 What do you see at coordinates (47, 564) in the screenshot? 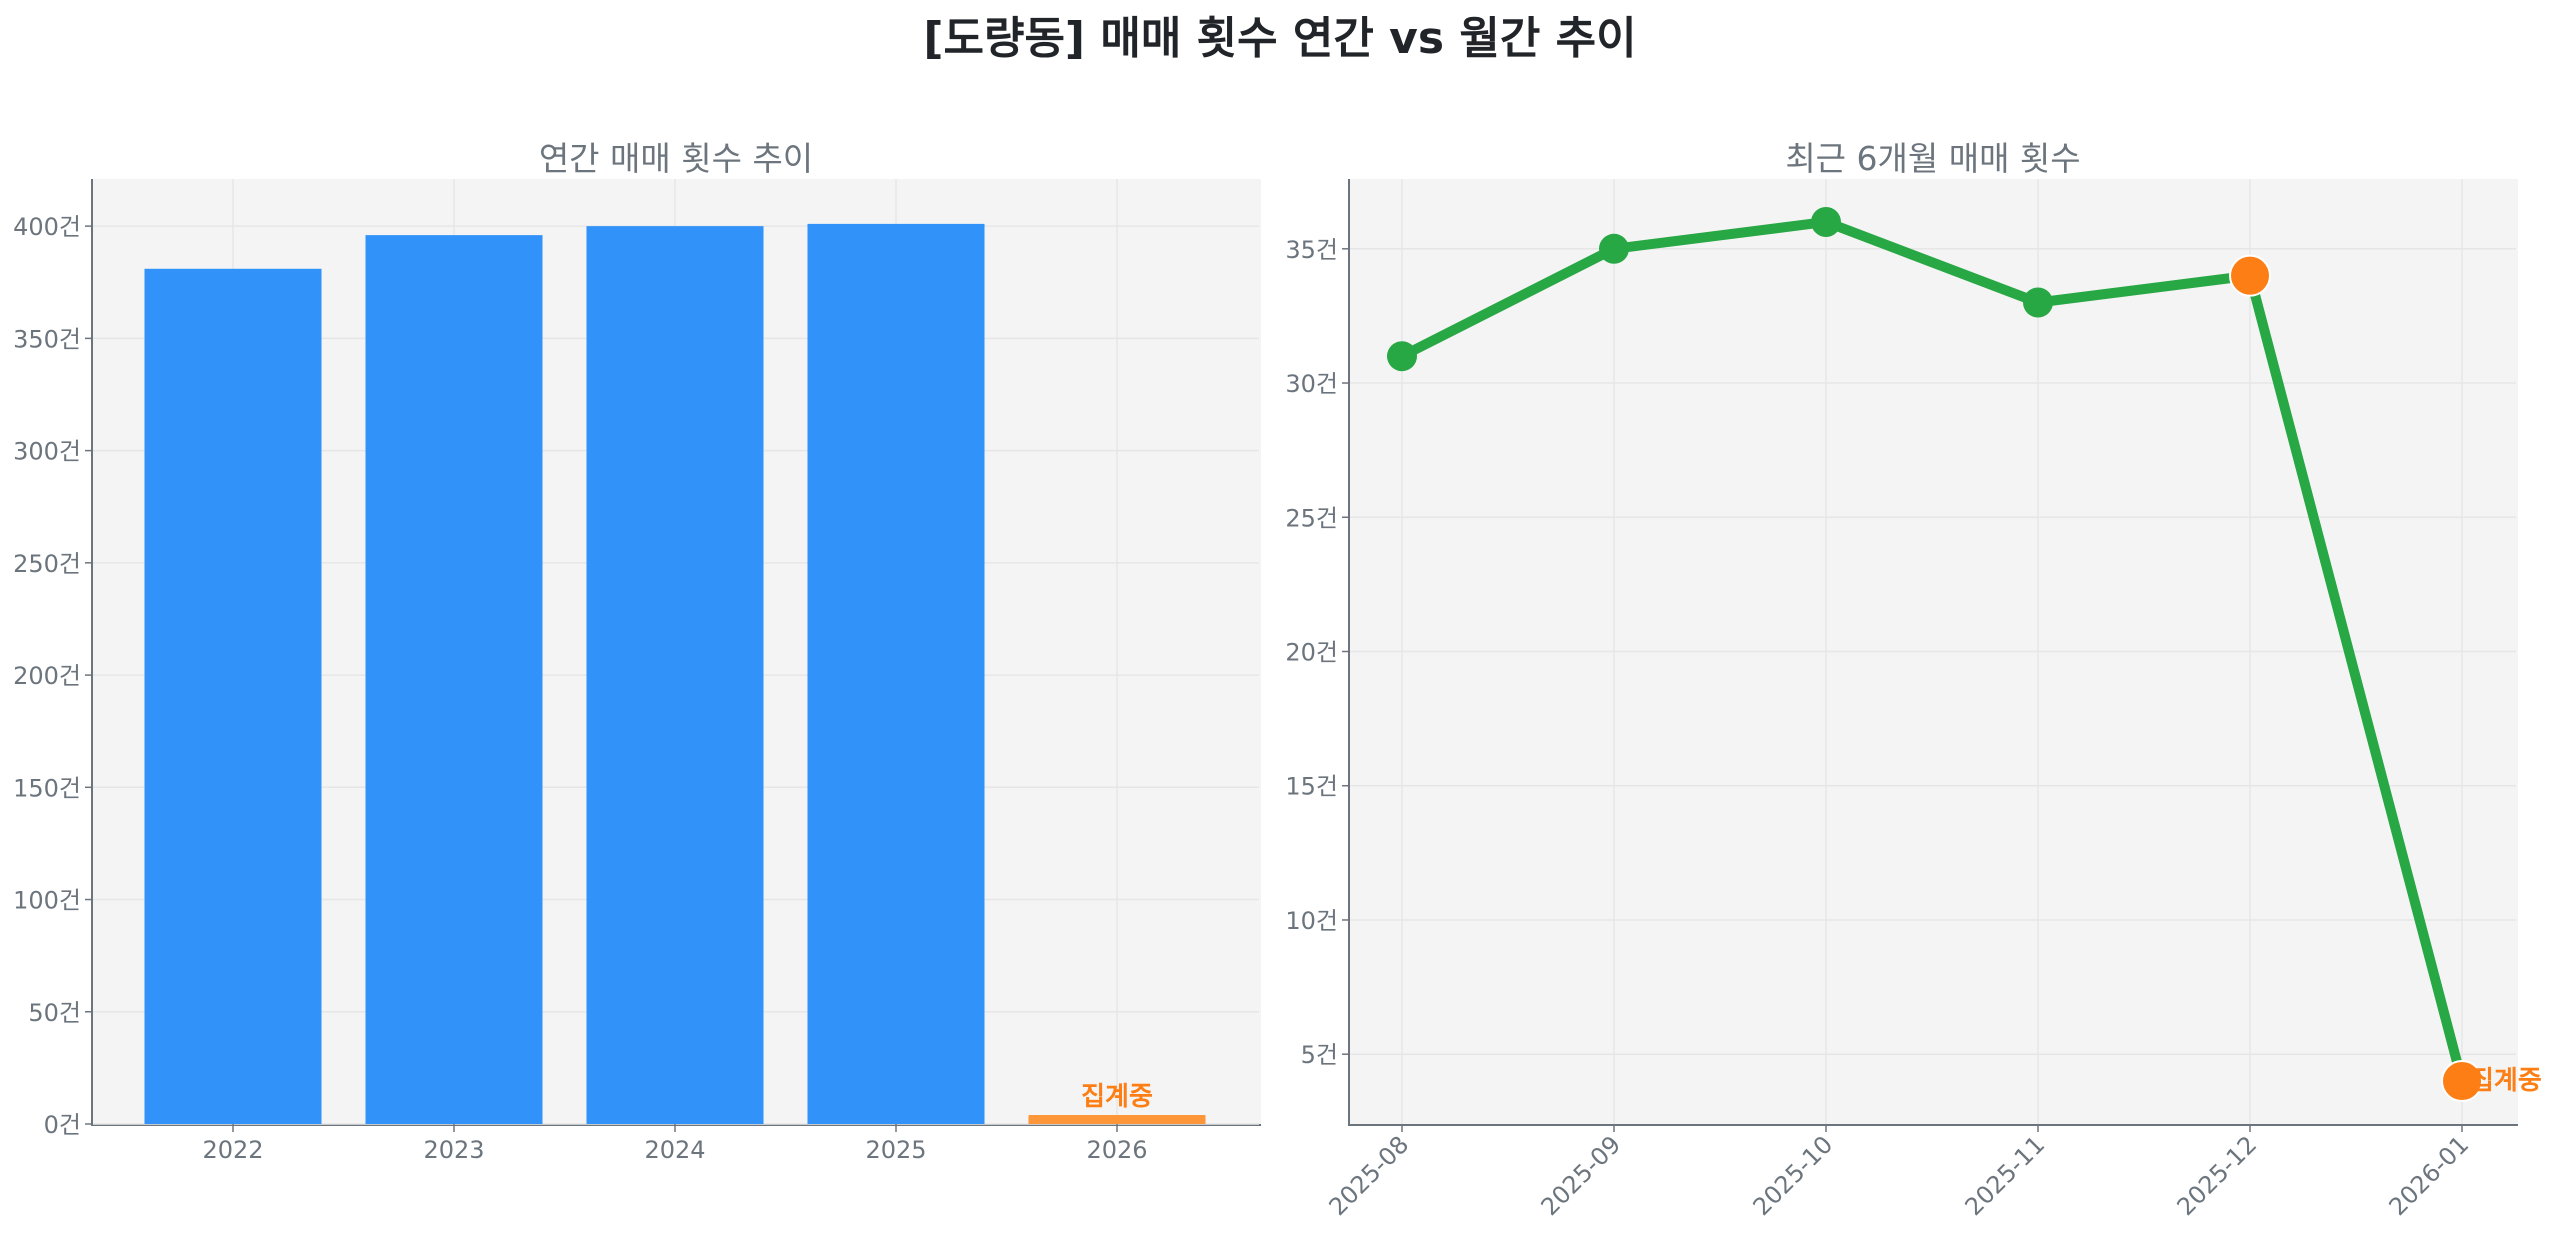
I see `y-tick-label: 250건` at bounding box center [47, 564].